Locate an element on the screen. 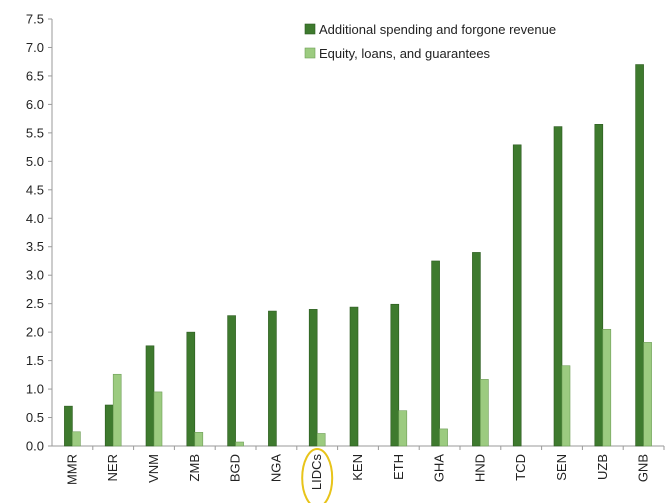  y-tick-label: 1.5 is located at coordinates (35, 360).